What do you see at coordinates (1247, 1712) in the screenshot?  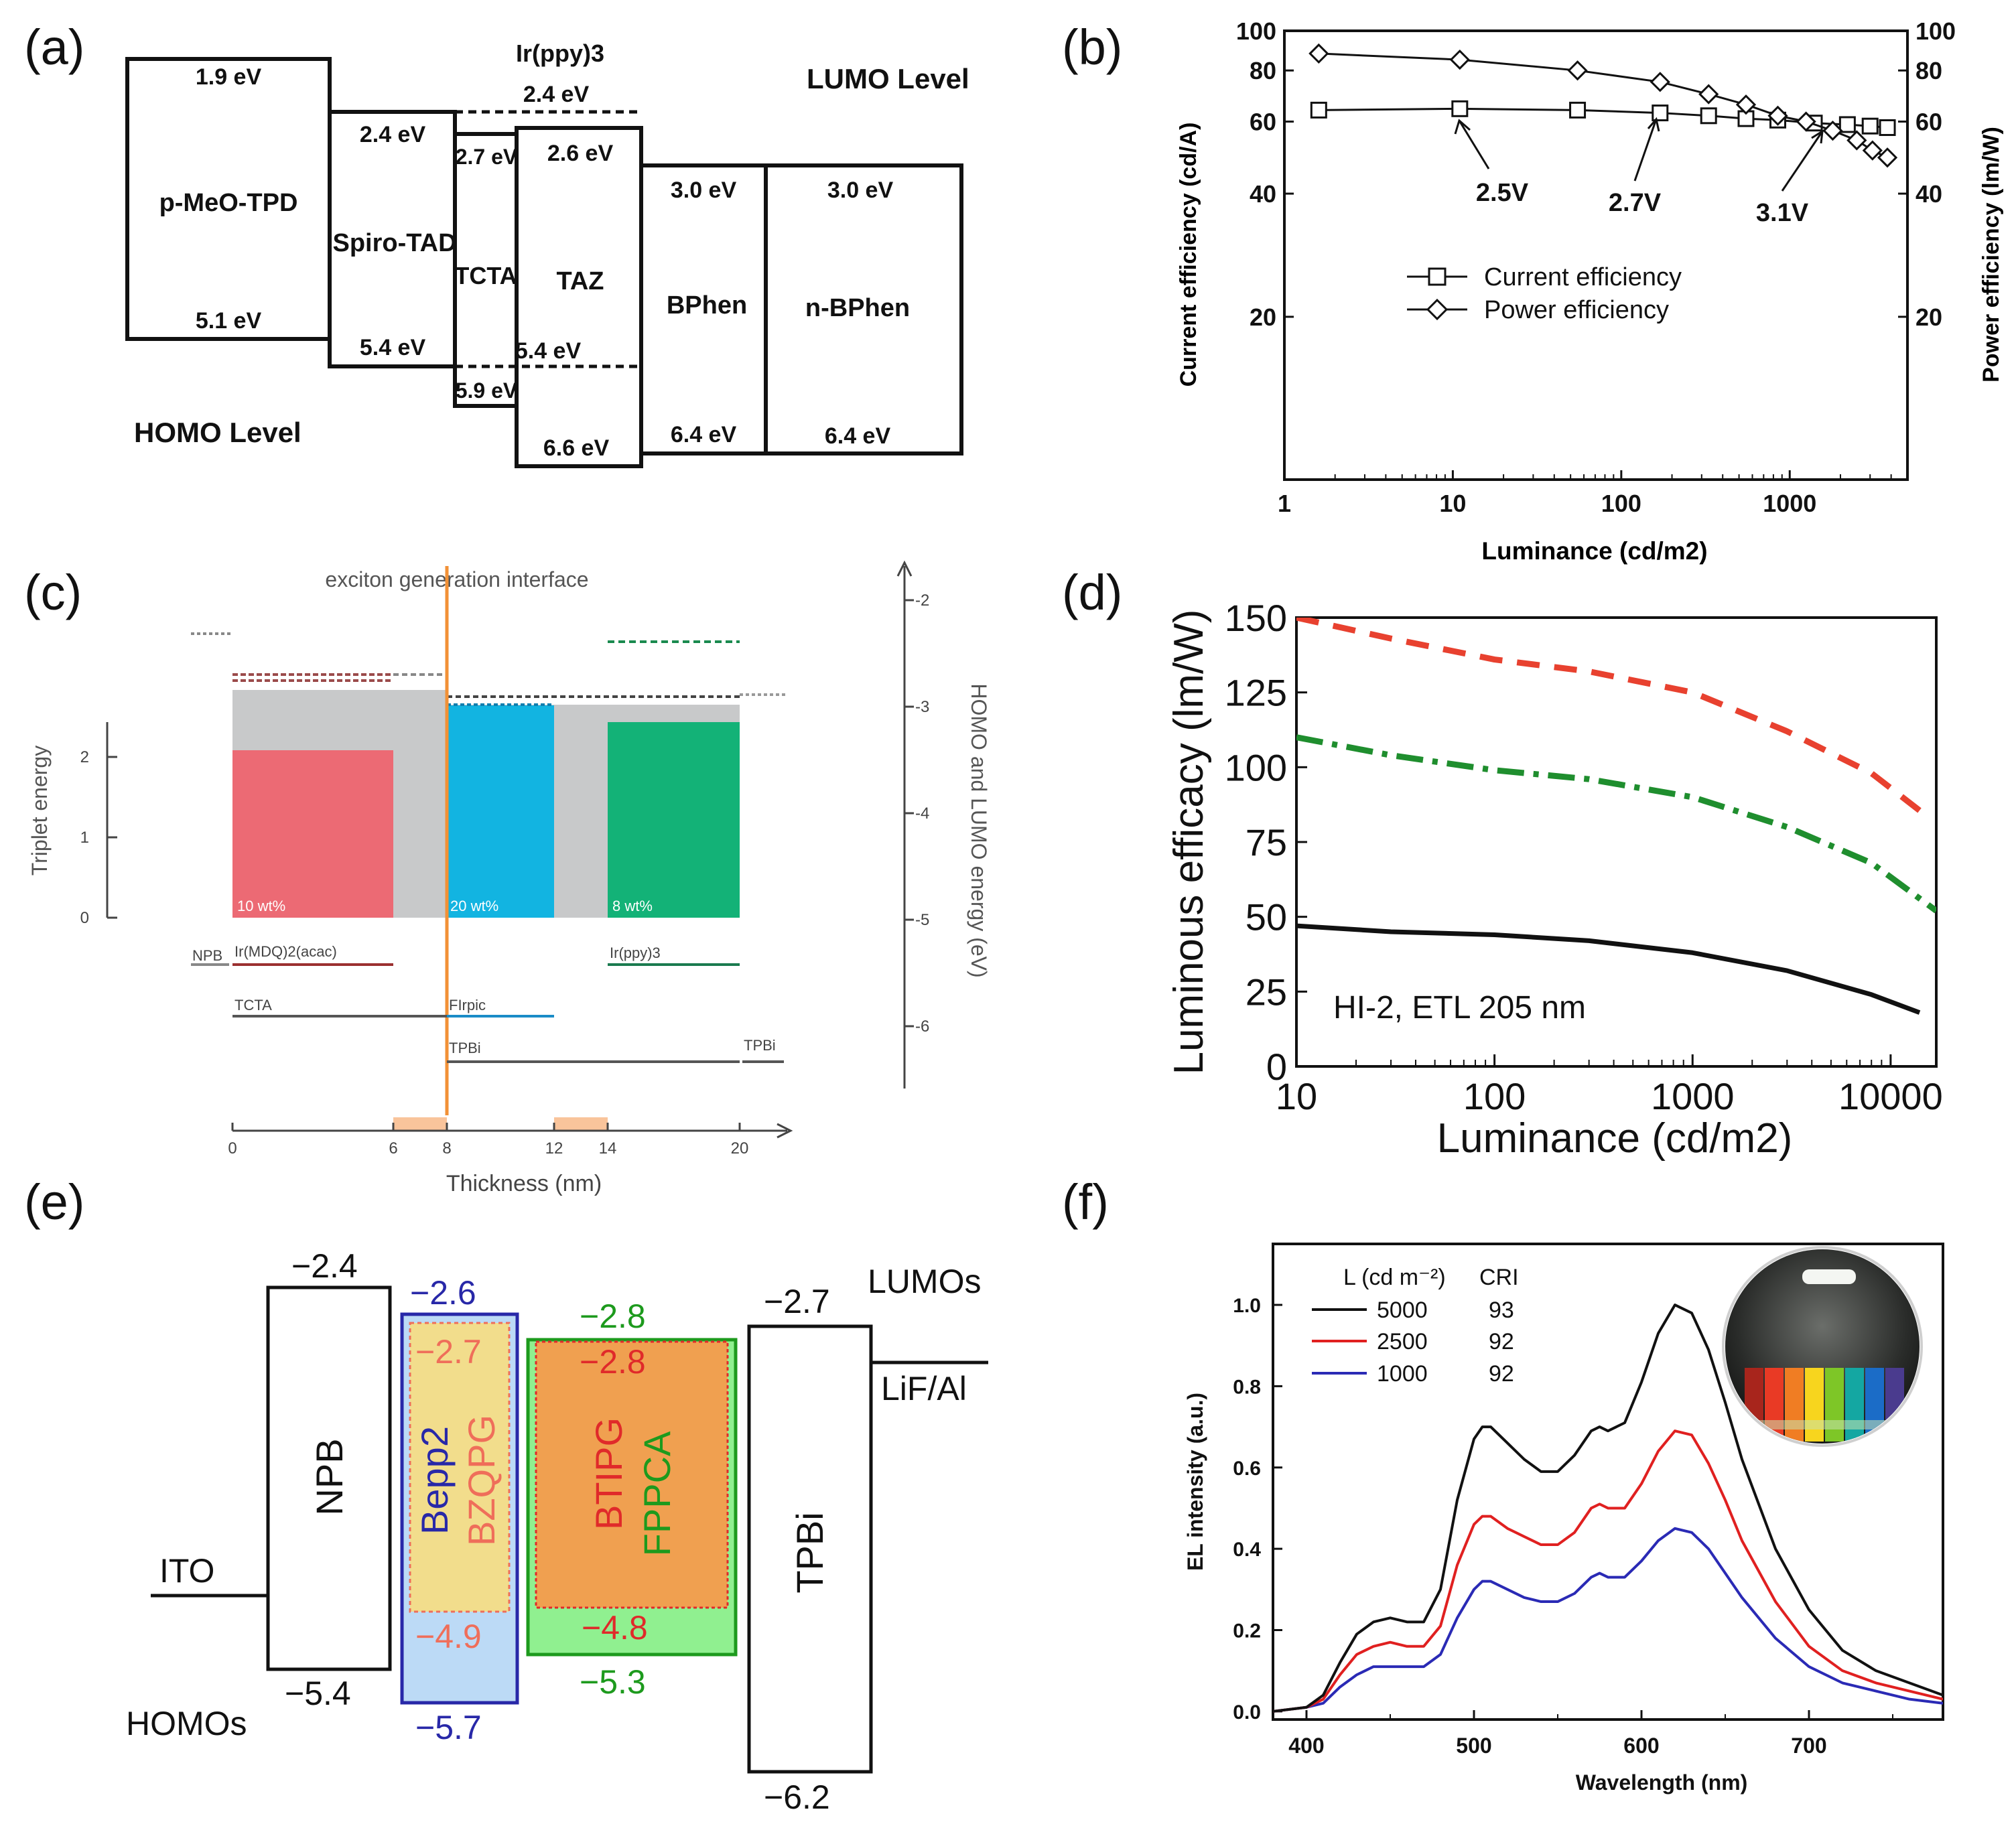 I see `ytick-label-f-0: 0.0` at bounding box center [1247, 1712].